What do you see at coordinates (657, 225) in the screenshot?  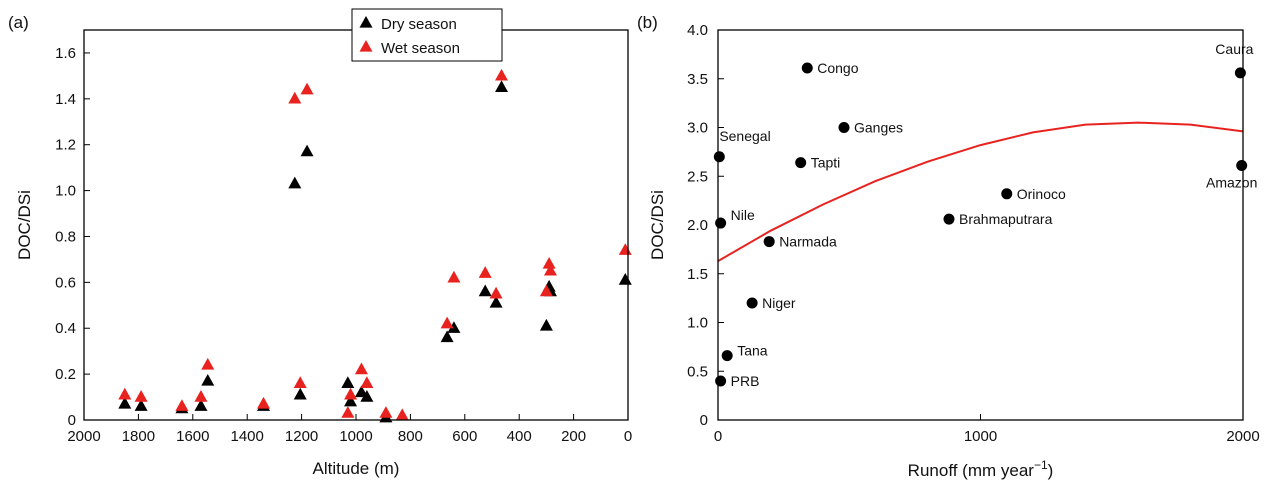 I see `panel-b-y-axis-title: DOC/DSi` at bounding box center [657, 225].